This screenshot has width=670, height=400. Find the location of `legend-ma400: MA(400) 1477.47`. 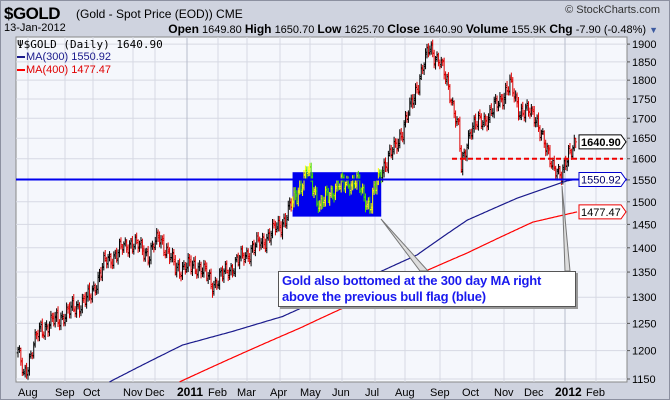

legend-ma400: MA(400) 1477.47 is located at coordinates (90, 70).